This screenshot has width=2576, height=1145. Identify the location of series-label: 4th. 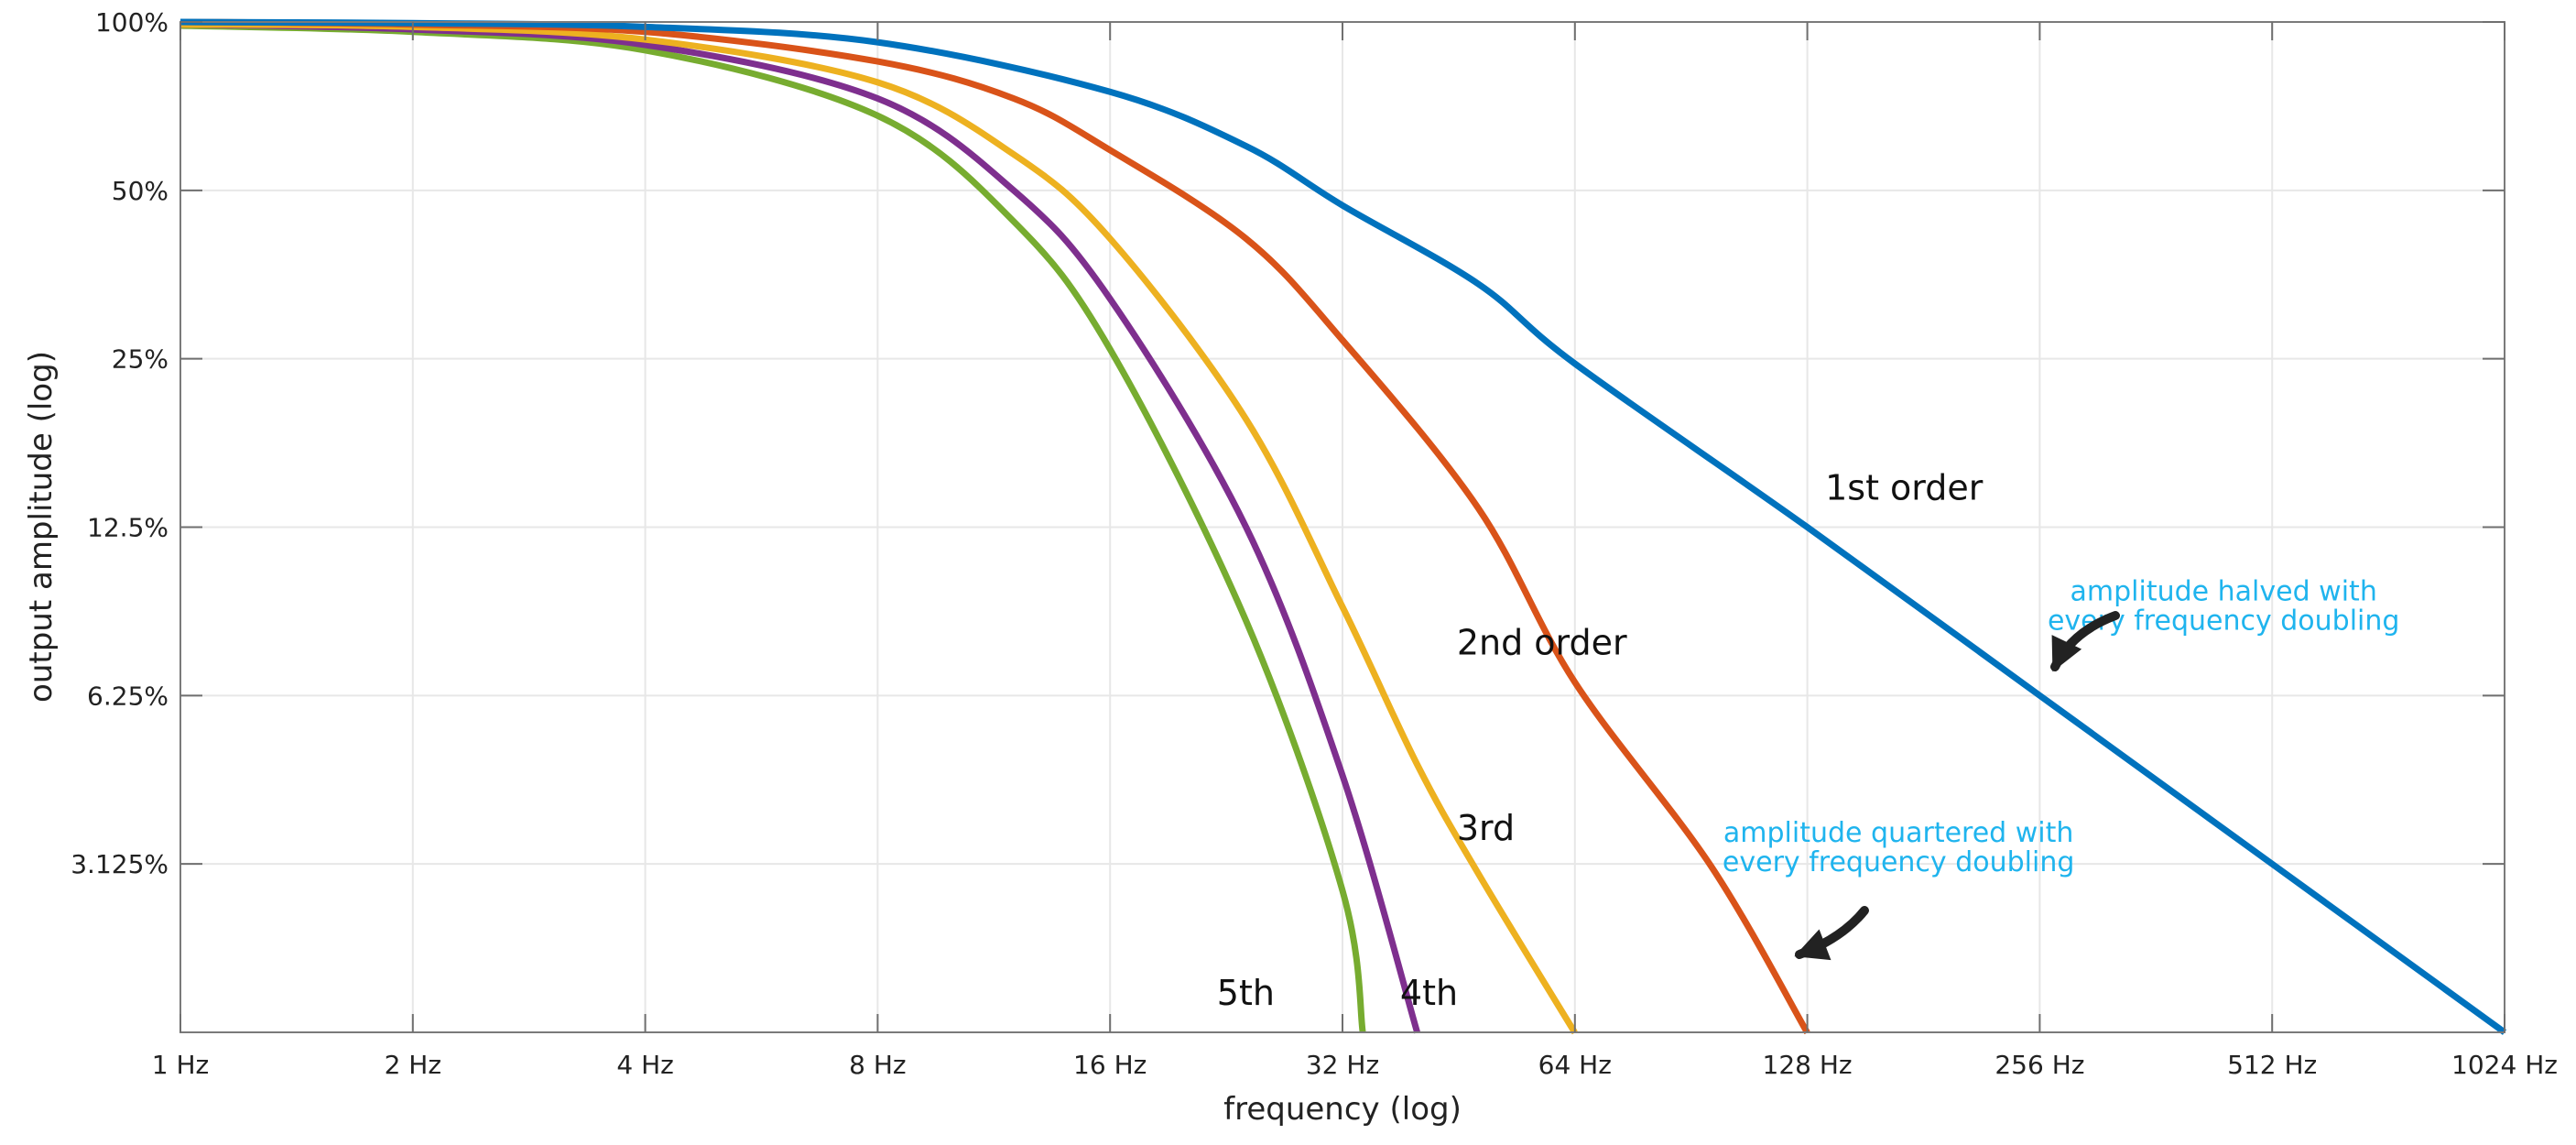
(1429, 993).